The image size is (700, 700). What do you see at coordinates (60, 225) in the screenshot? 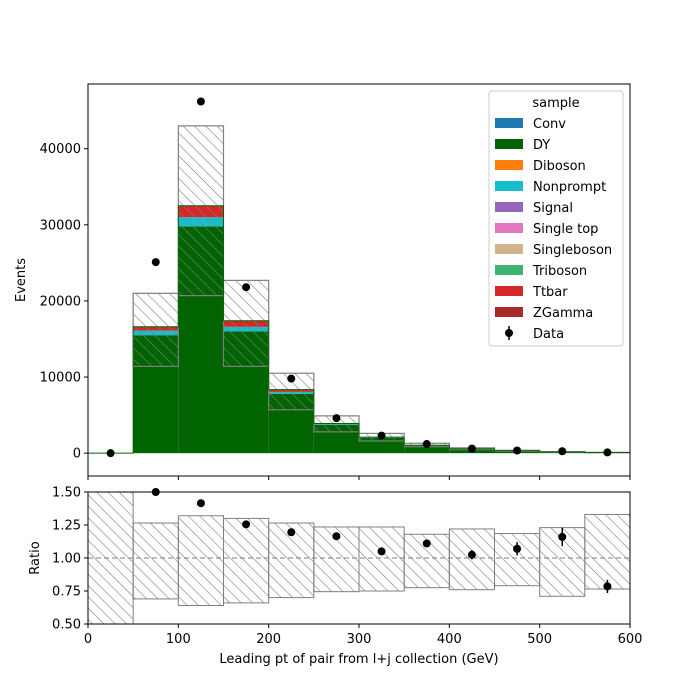
I see `y-tick-label: 30000` at bounding box center [60, 225].